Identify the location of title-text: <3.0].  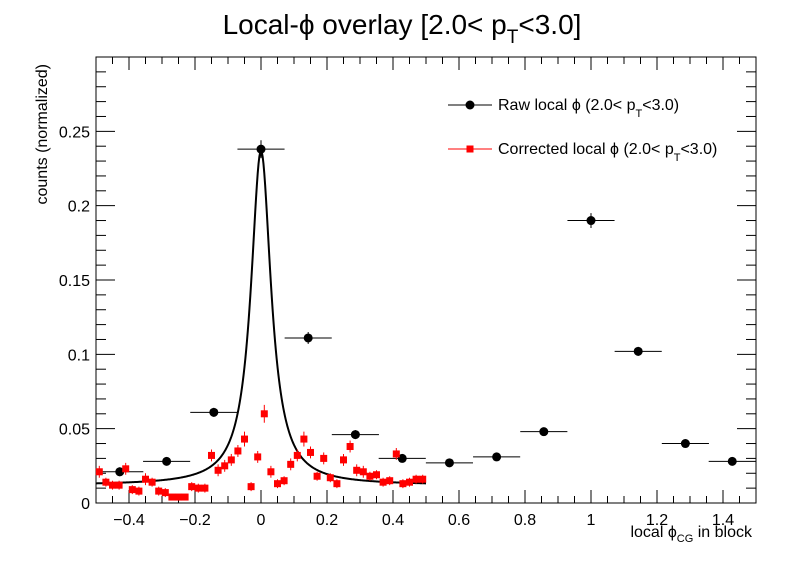
(549, 24).